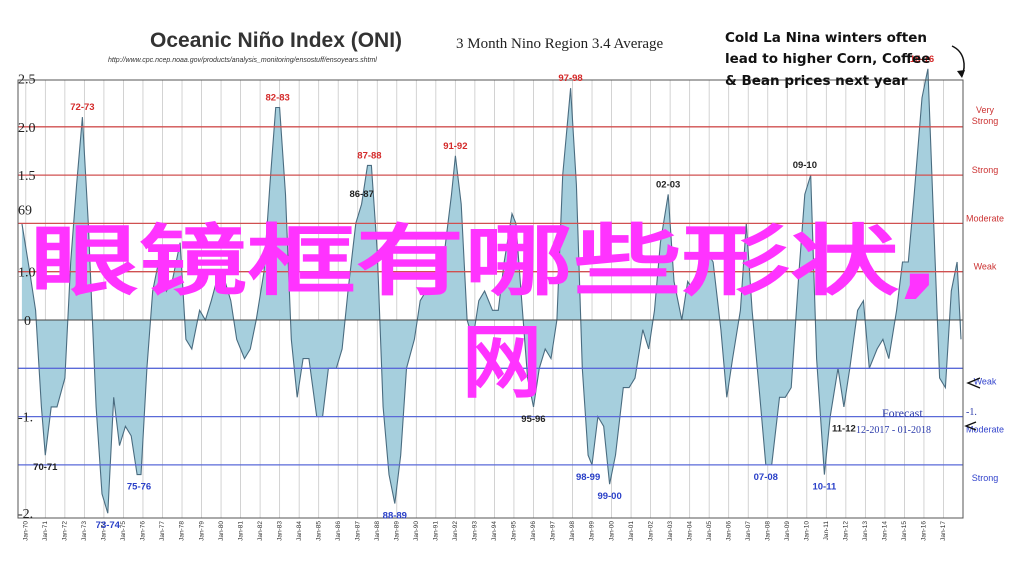 The height and width of the screenshot is (566, 1020). I want to click on annotation-label: 02-03, so click(668, 184).